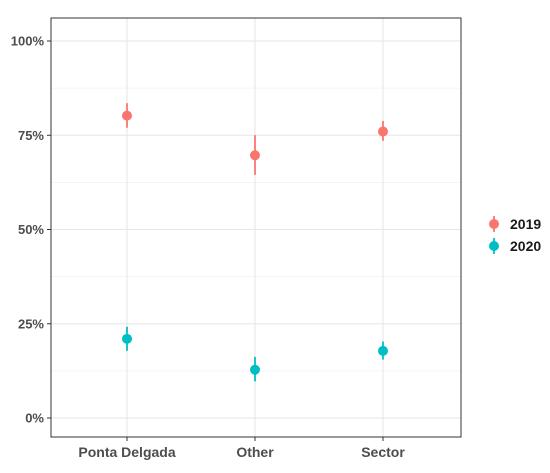 The width and height of the screenshot is (550, 473). I want to click on y-tick-label: 50%, so click(31, 229).